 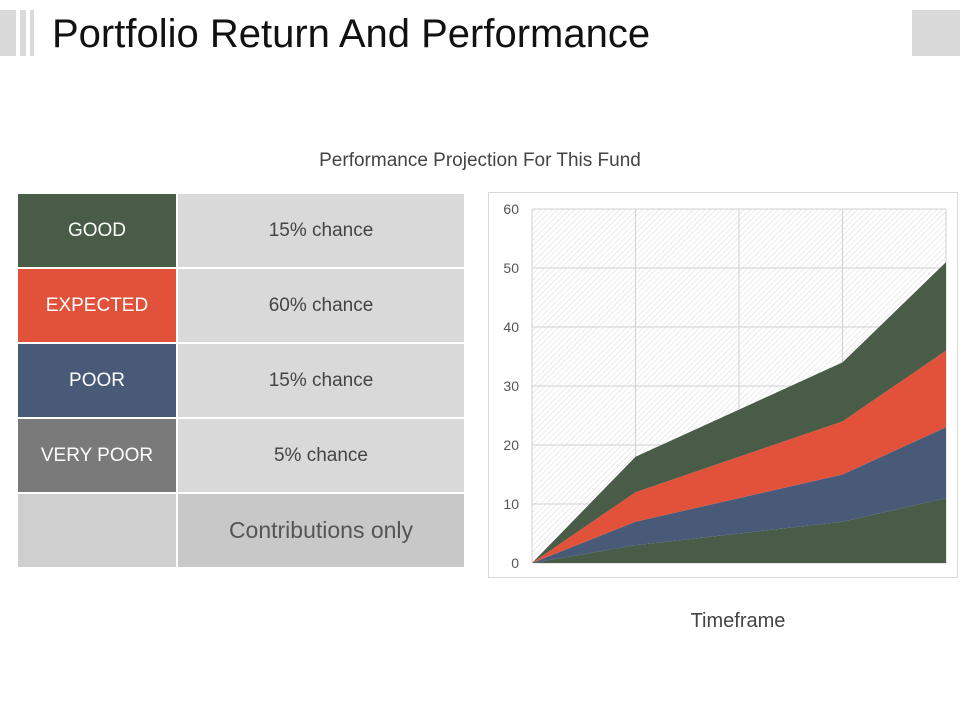 I want to click on y-tick-label-60: 60, so click(x=511, y=209).